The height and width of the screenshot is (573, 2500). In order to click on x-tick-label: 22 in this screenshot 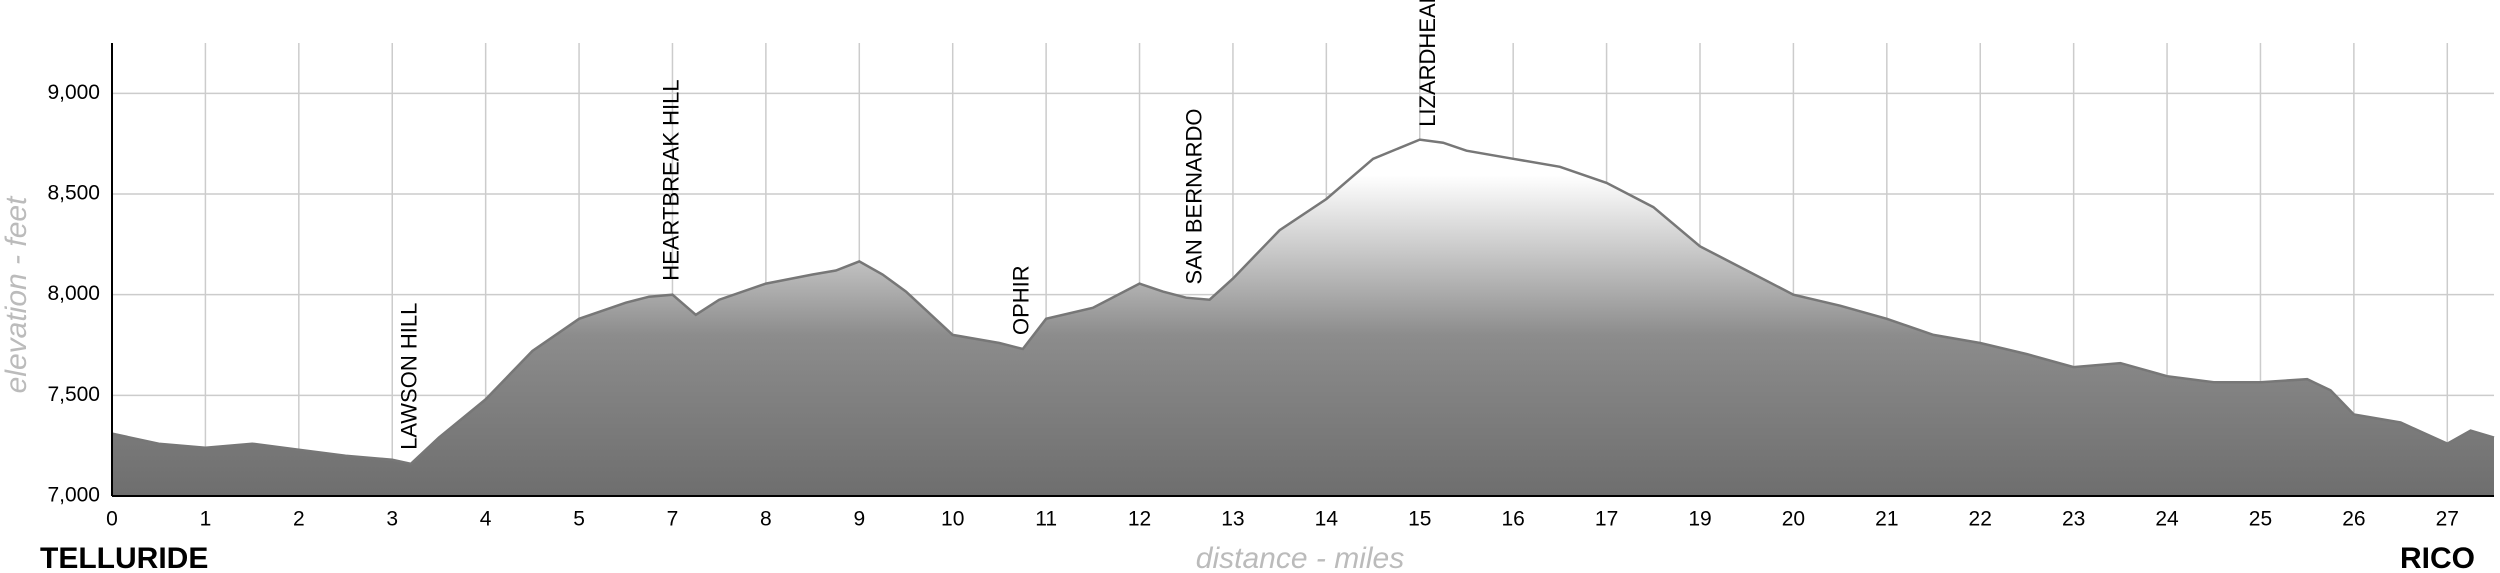, I will do `click(1980, 519)`.